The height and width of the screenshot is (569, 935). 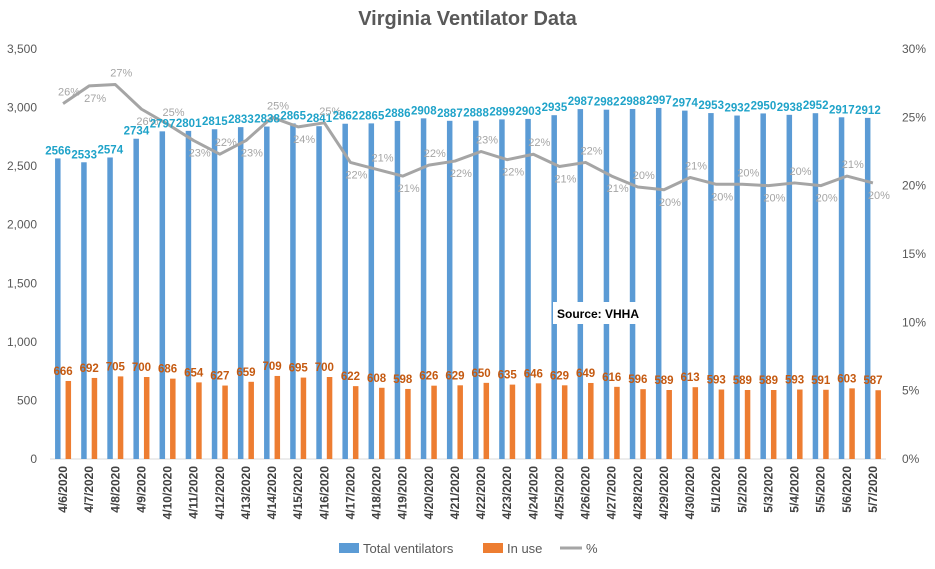 I want to click on data-label-in-use: 695, so click(x=299, y=369).